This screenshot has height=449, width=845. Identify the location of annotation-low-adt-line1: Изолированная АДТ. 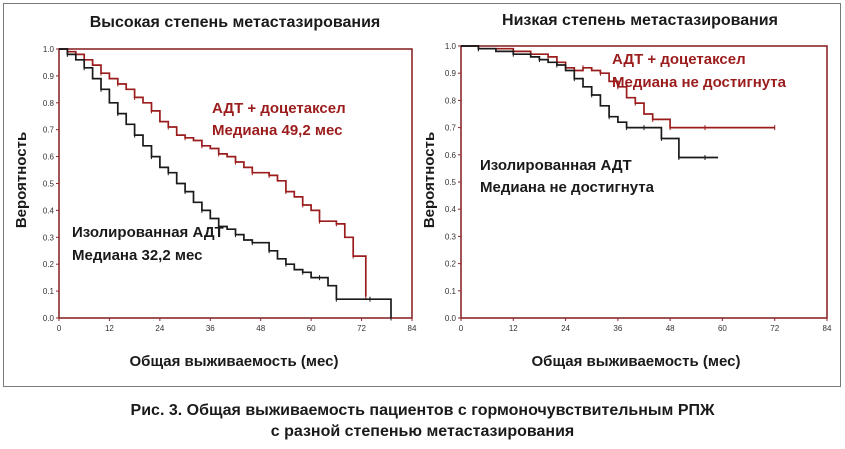
(556, 165).